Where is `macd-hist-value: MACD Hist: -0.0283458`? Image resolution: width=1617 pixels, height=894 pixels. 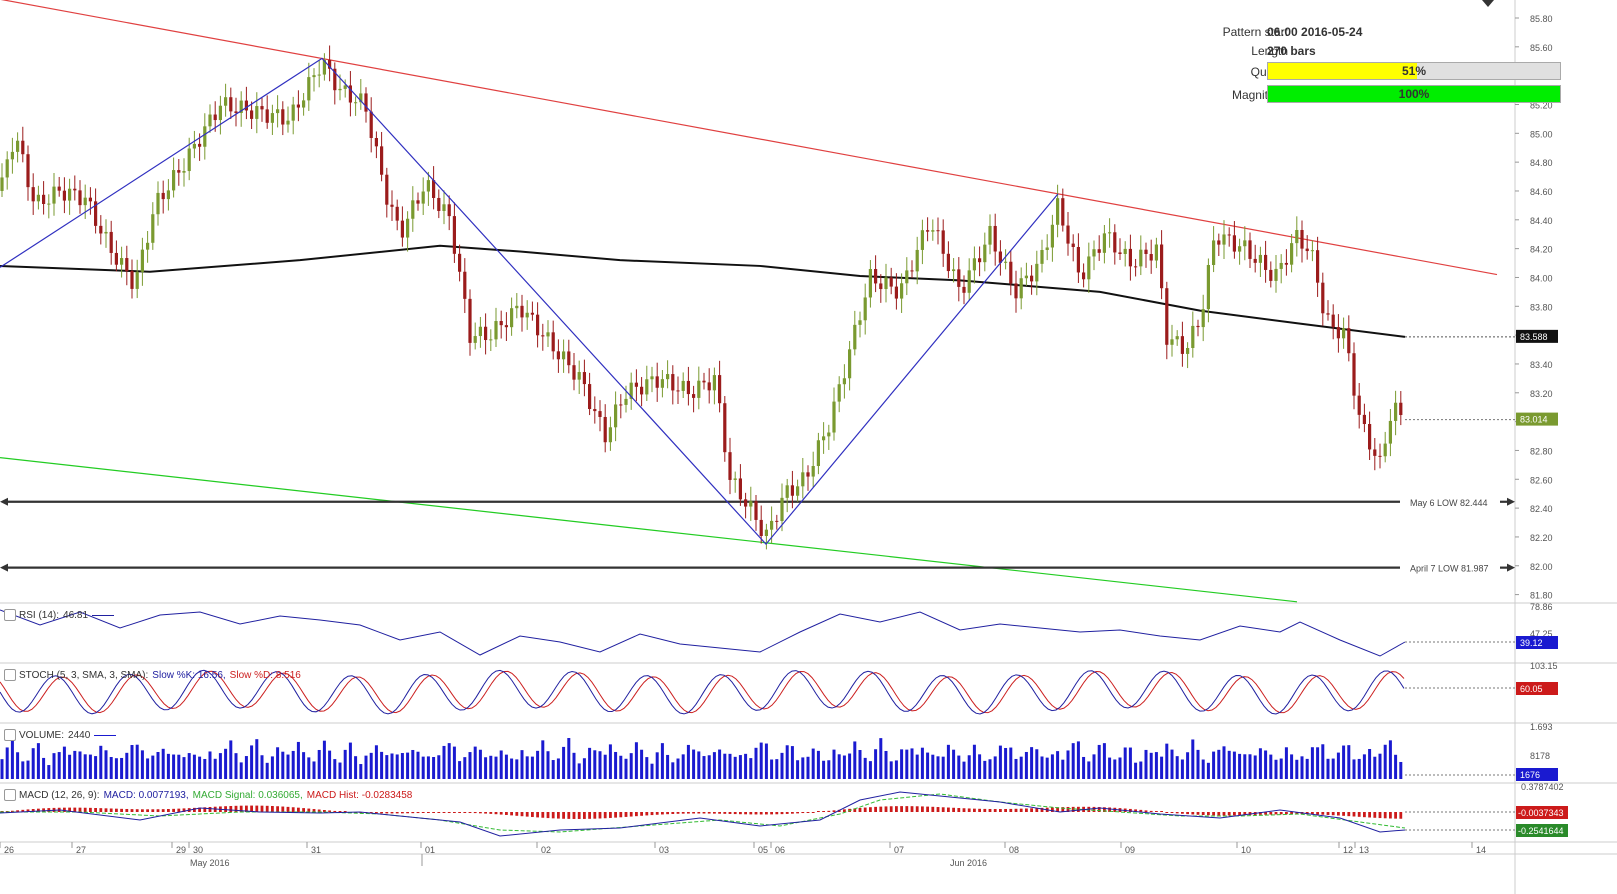 macd-hist-value: MACD Hist: -0.0283458 is located at coordinates (359, 795).